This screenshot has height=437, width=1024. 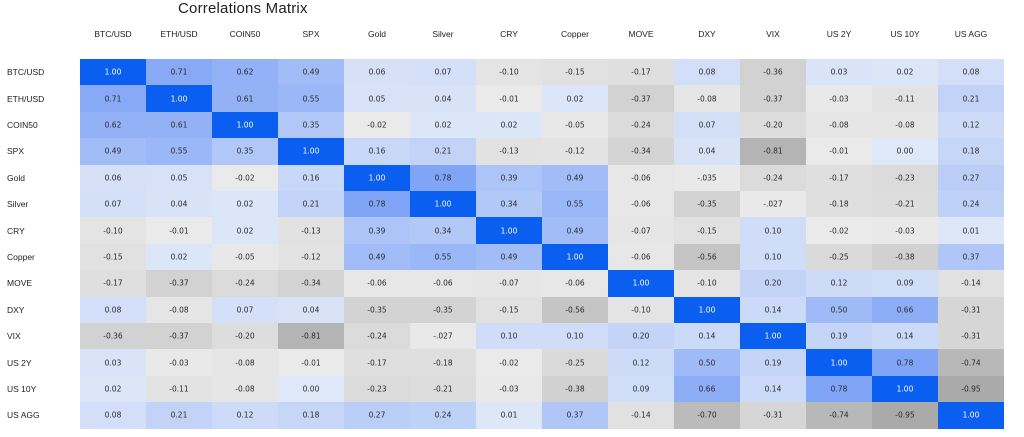 I want to click on cell-value-label: 0.14, so click(x=773, y=310).